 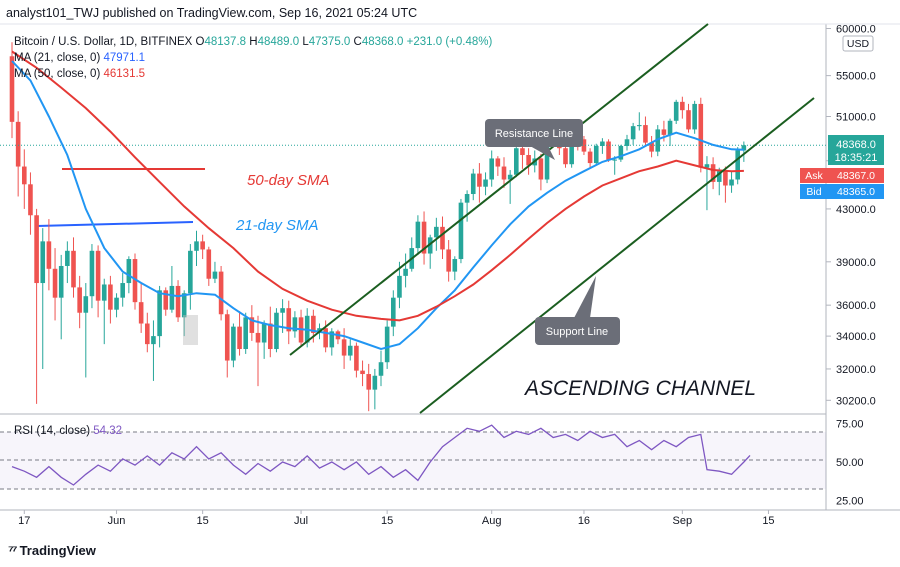 I want to click on sma21-annotation-line, so click(x=115, y=224).